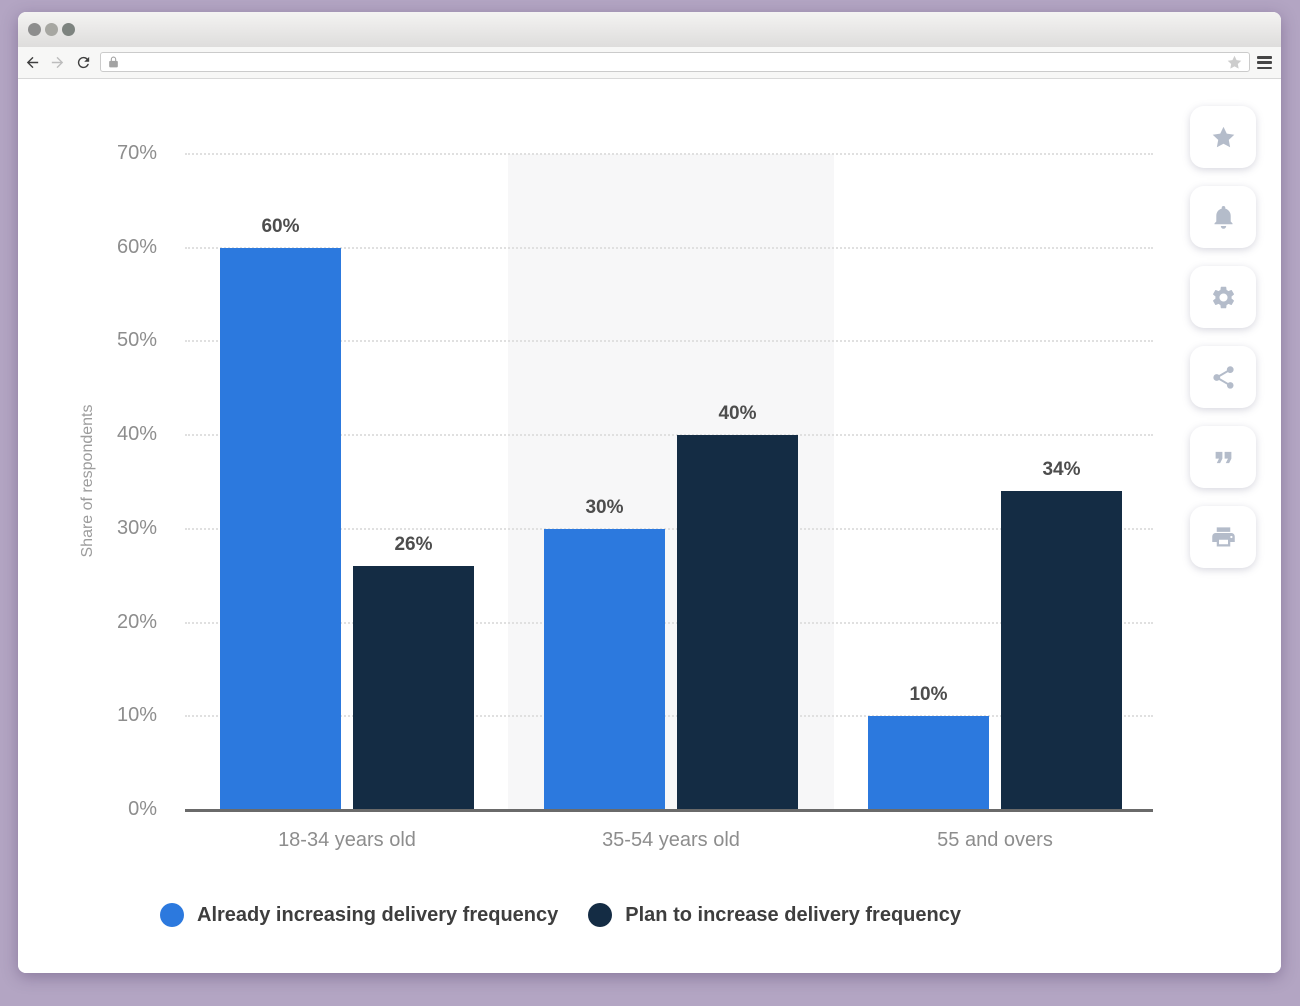 This screenshot has width=1300, height=1006. I want to click on favorite-button, so click(1223, 137).